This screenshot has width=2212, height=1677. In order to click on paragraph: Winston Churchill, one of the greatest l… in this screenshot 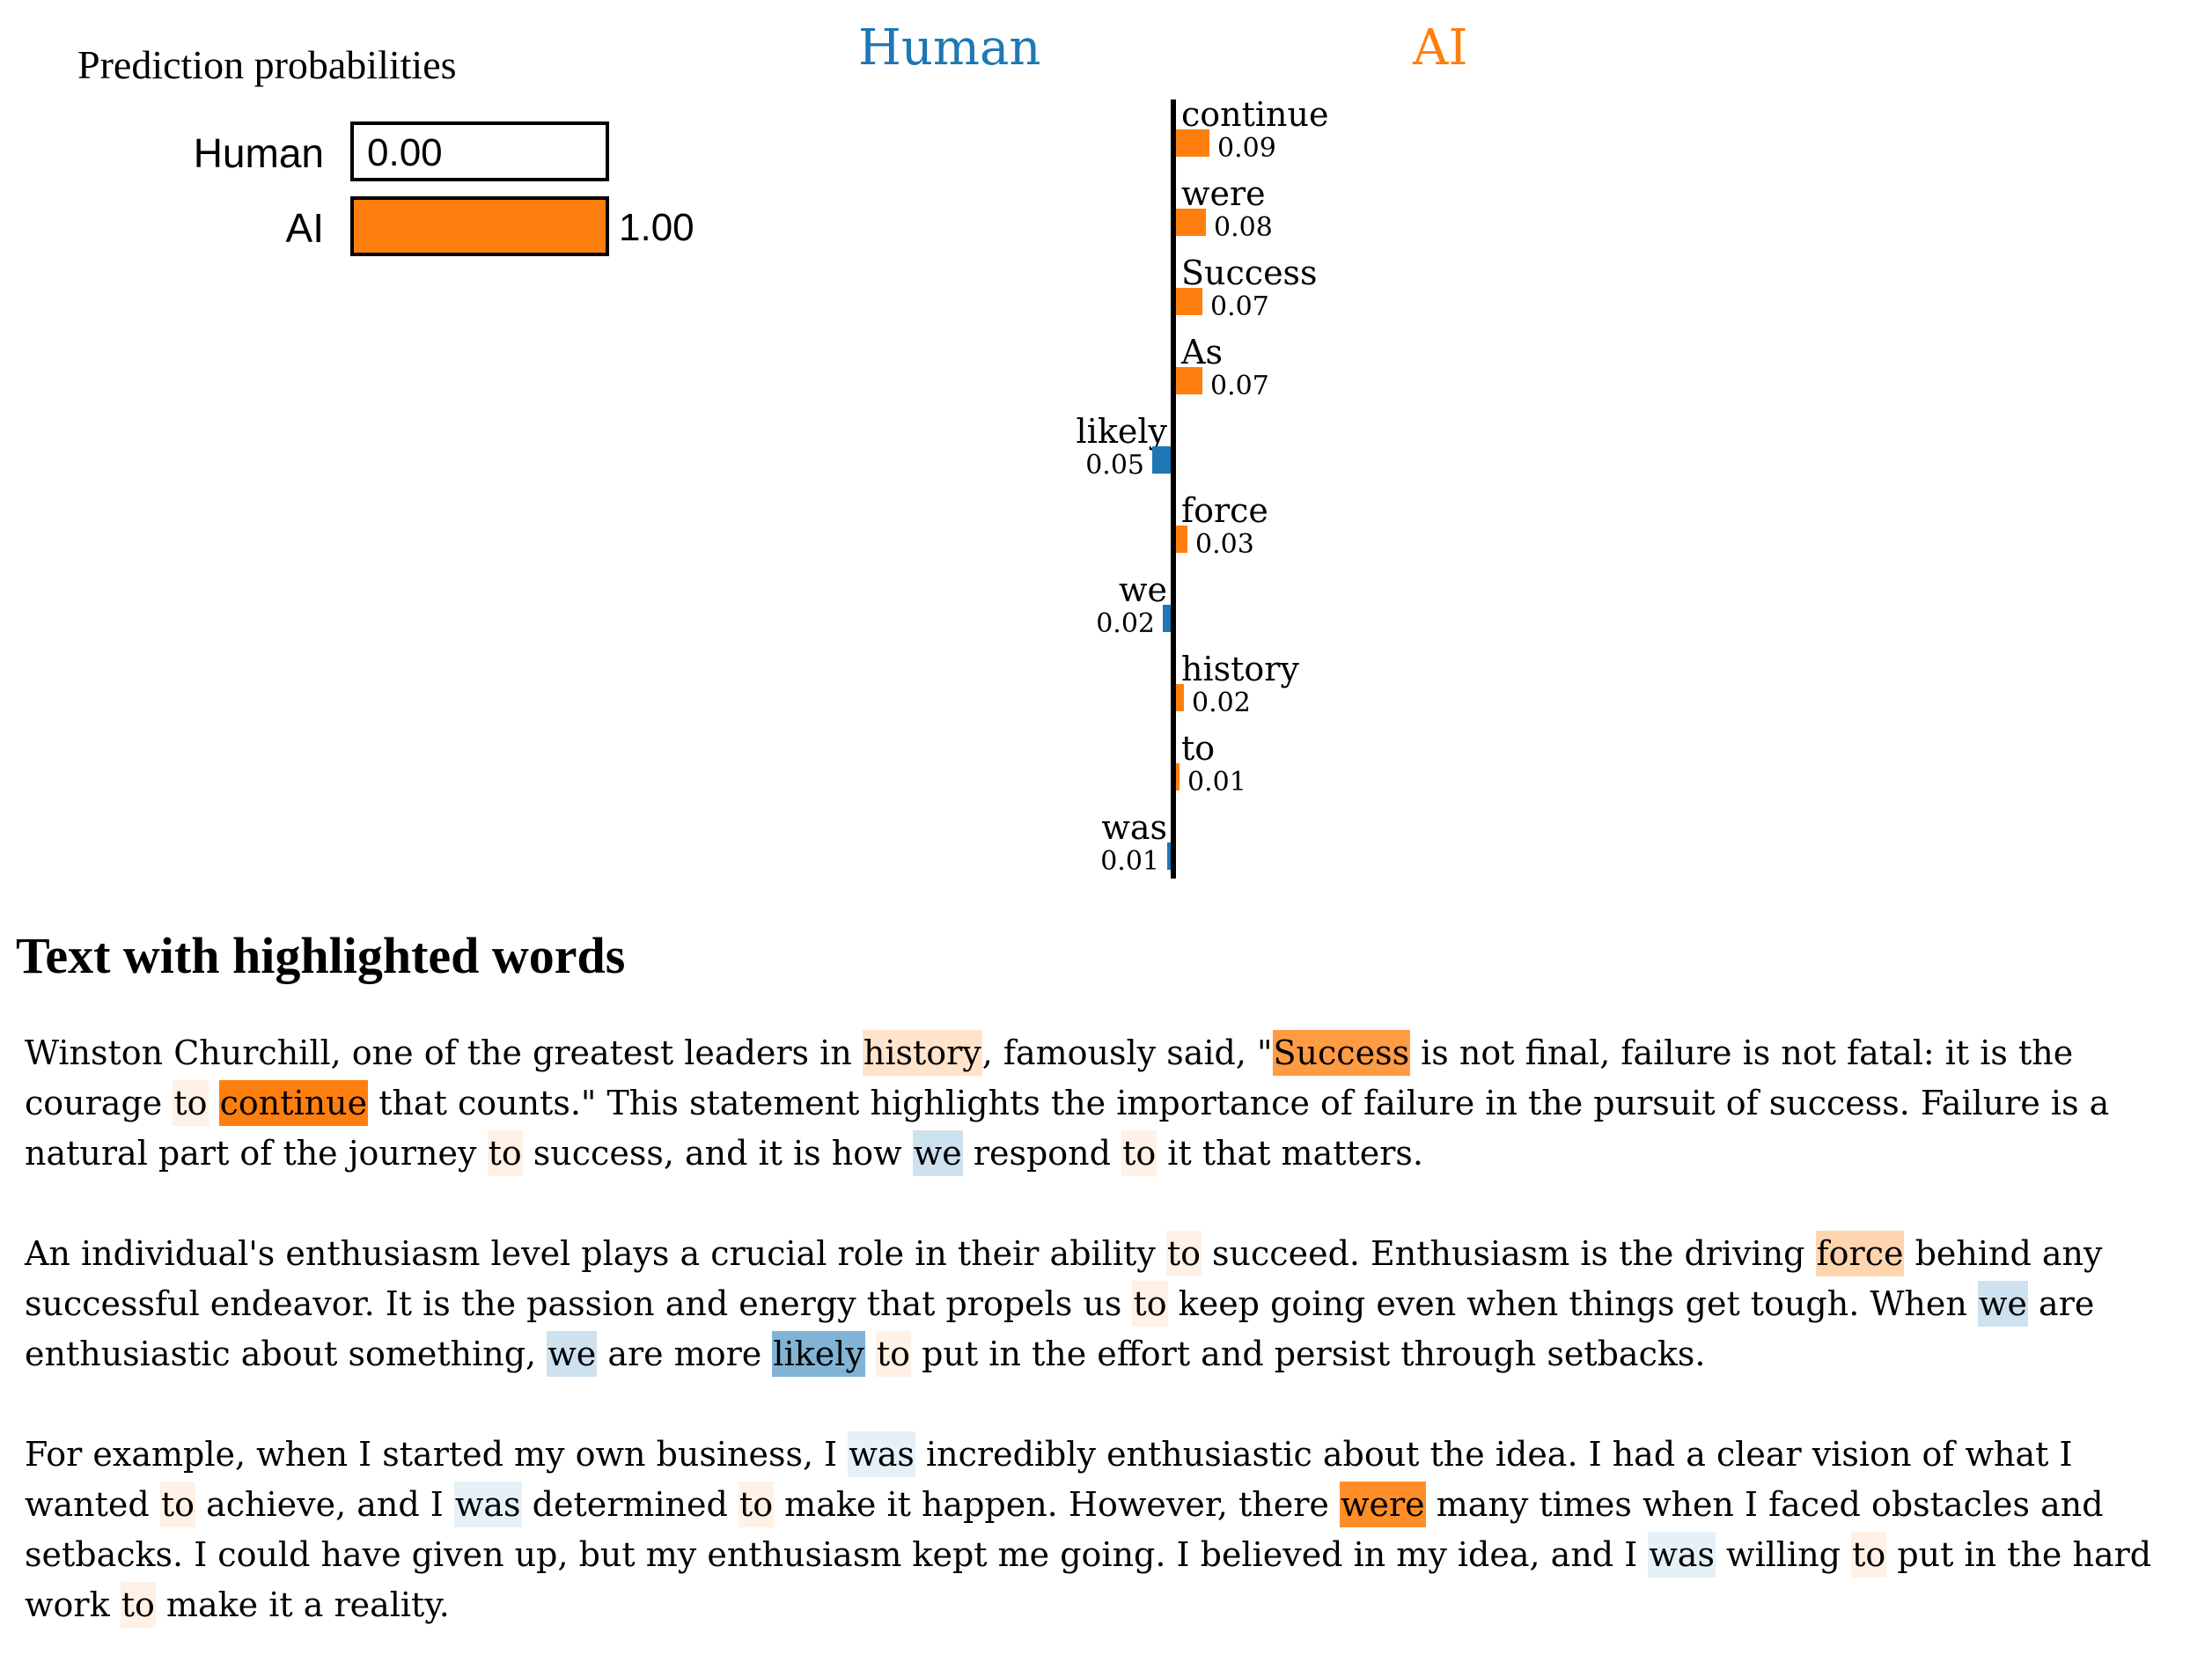, I will do `click(1112, 1103)`.